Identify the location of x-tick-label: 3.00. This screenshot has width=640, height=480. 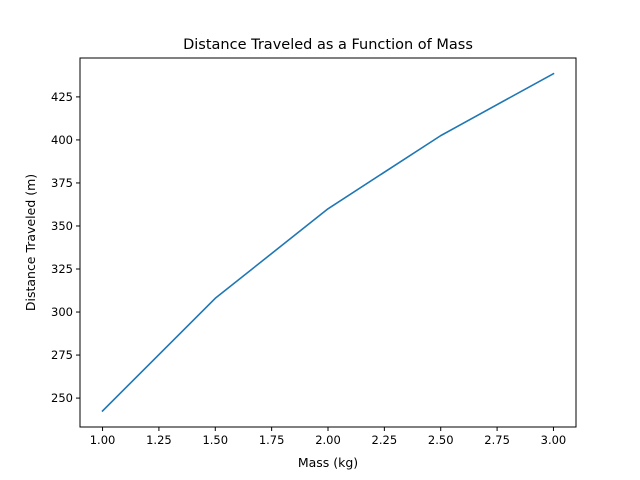
(554, 440).